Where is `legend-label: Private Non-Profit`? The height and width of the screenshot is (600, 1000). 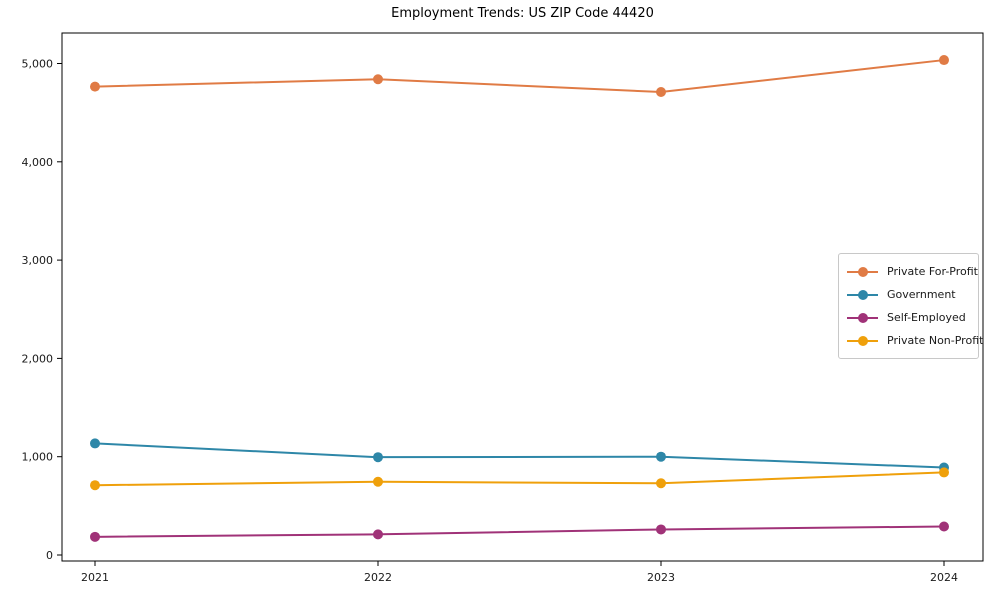
legend-label: Private Non-Profit is located at coordinates (935, 340).